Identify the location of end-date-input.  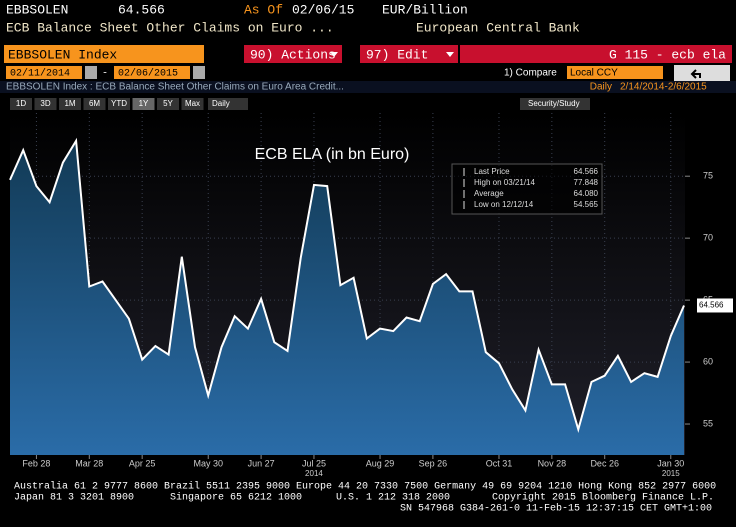
(152, 72).